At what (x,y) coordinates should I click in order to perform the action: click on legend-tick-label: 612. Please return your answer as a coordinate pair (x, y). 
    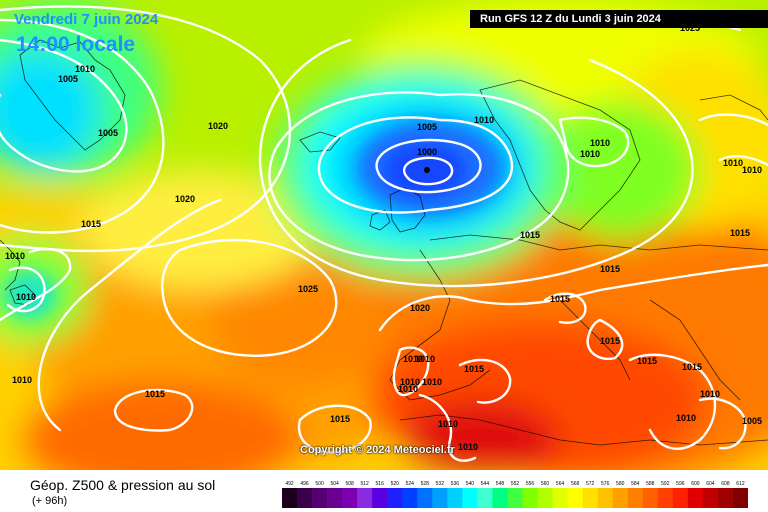
    Looking at the image, I should click on (740, 484).